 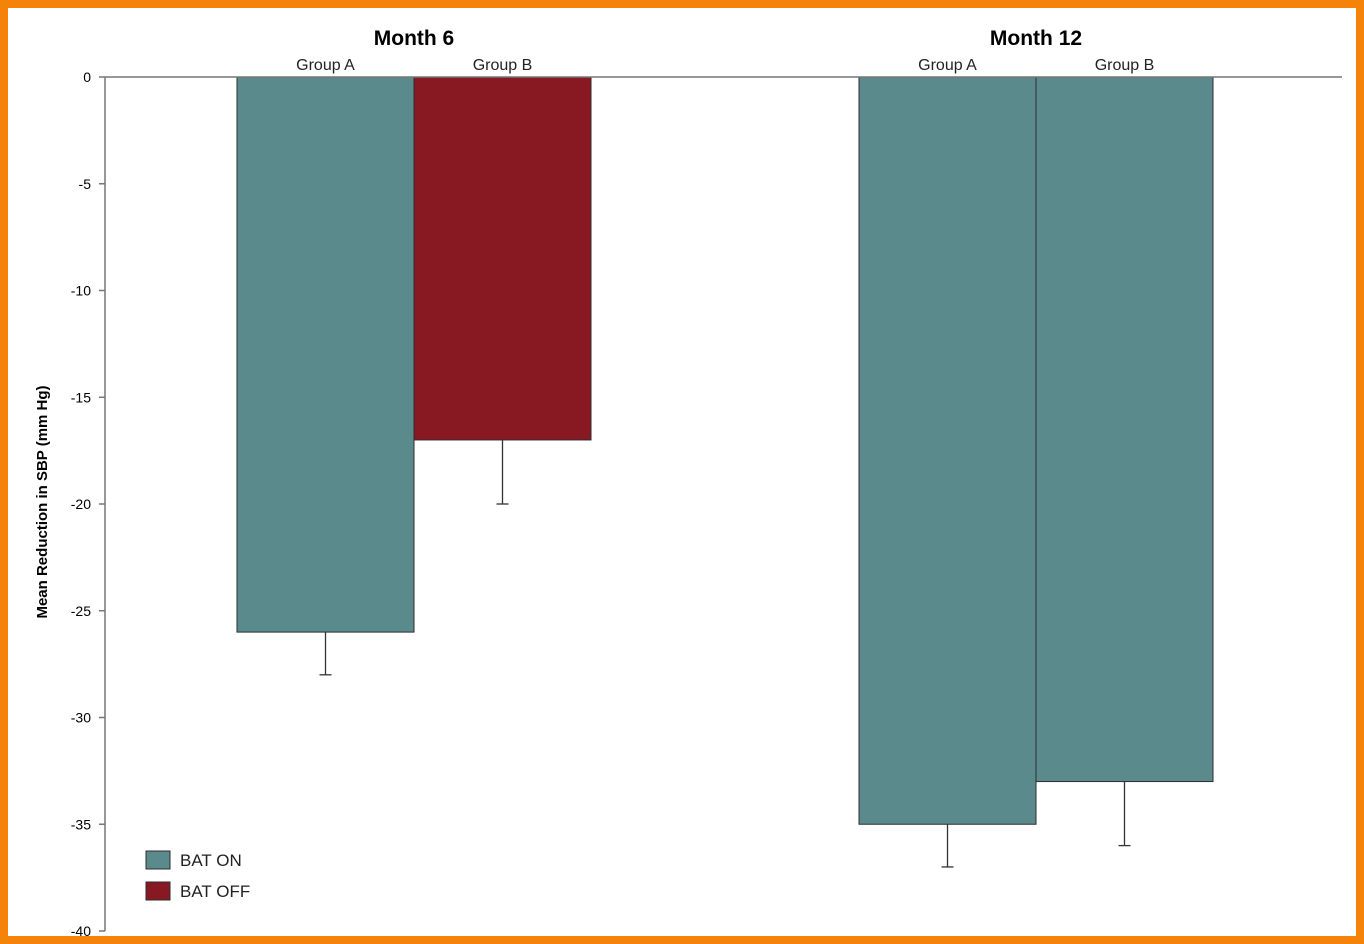 I want to click on legend-label: BAT ON, so click(x=211, y=860).